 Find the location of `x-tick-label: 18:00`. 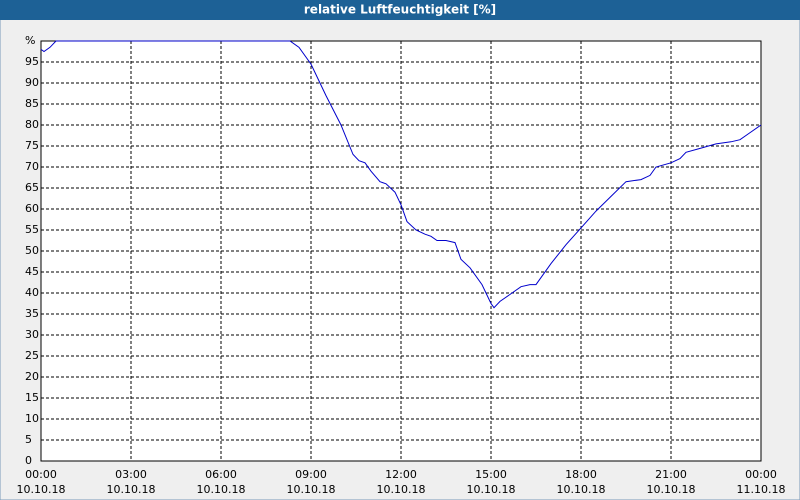

x-tick-label: 18:00 is located at coordinates (581, 474).